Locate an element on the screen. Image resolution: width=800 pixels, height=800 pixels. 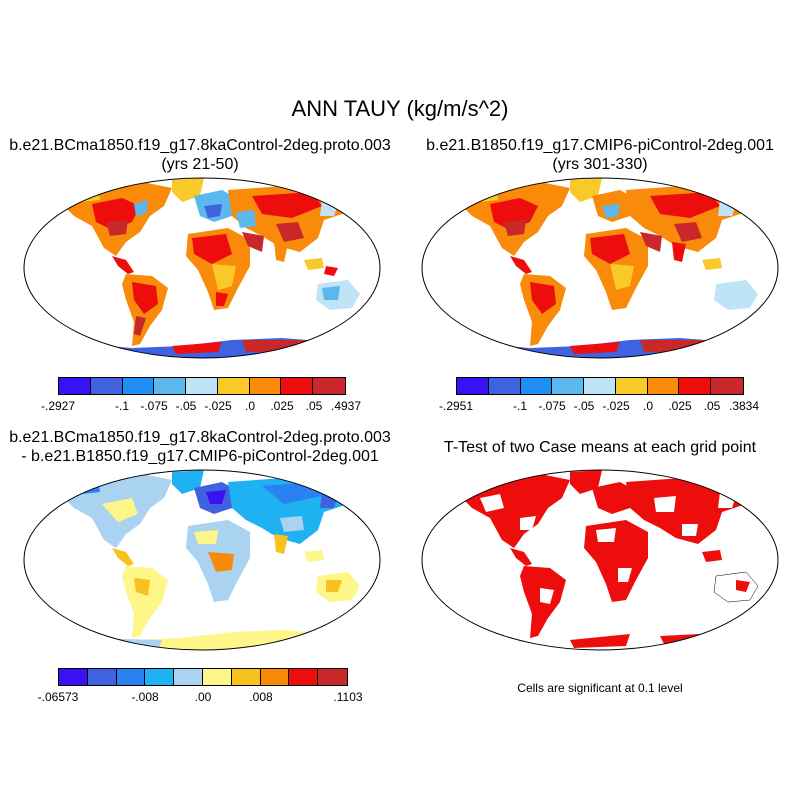
panel-1-title-line2: (yrs 21-50) is located at coordinates (200, 164).